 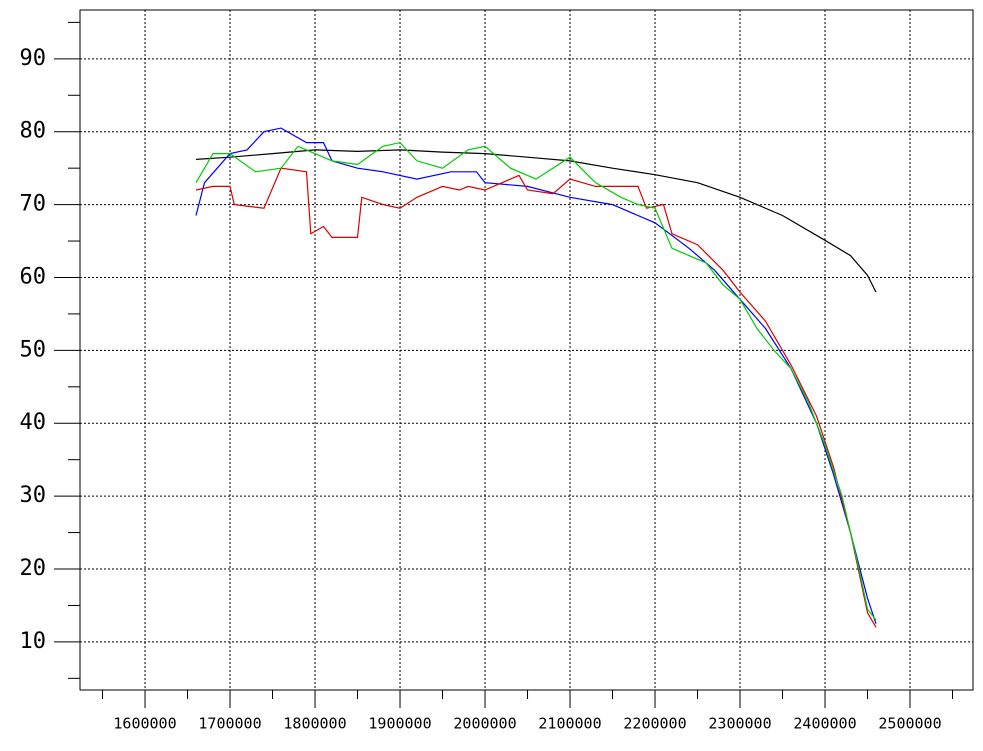 What do you see at coordinates (654, 724) in the screenshot?
I see `x-tick-label: 2200000` at bounding box center [654, 724].